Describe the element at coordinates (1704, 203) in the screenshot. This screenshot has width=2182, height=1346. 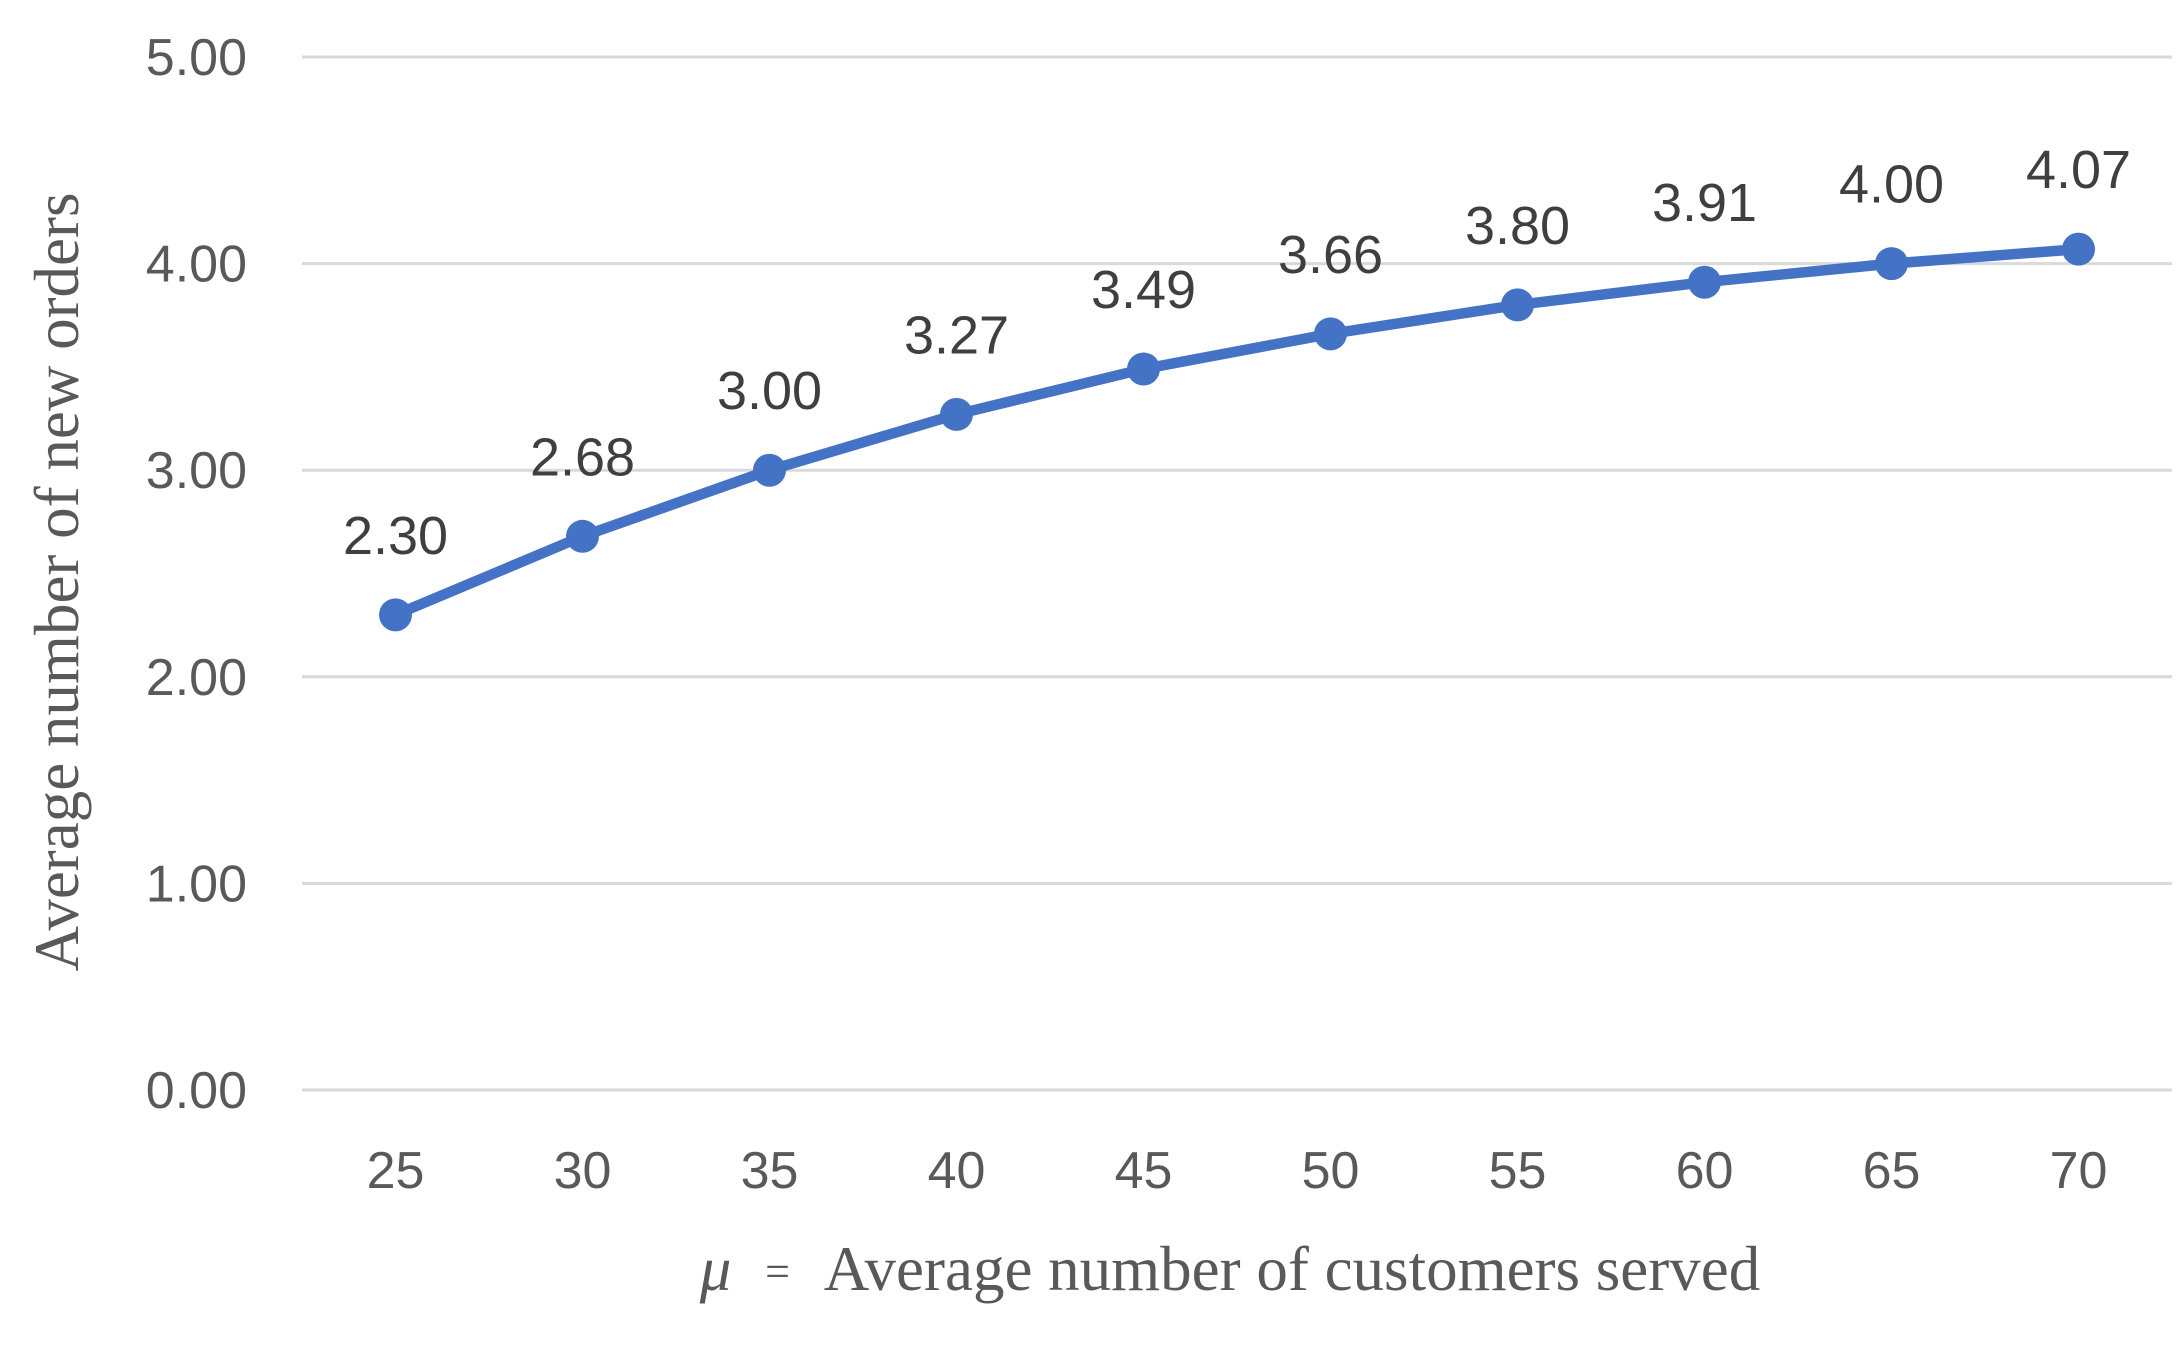
I see `data-point-label: 3.91` at that location.